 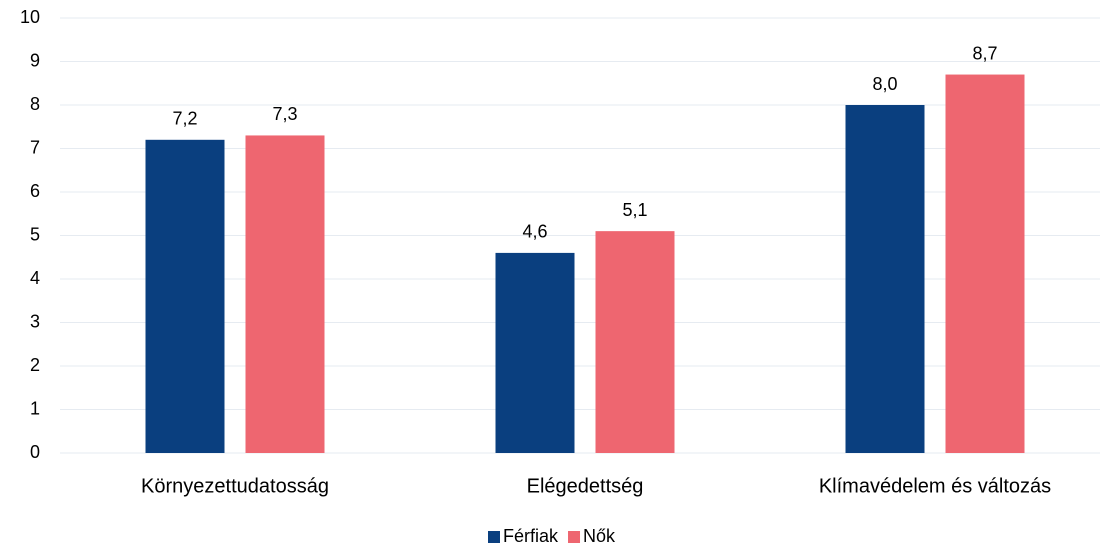 What do you see at coordinates (534, 232) in the screenshot?
I see `value-label: 4,6` at bounding box center [534, 232].